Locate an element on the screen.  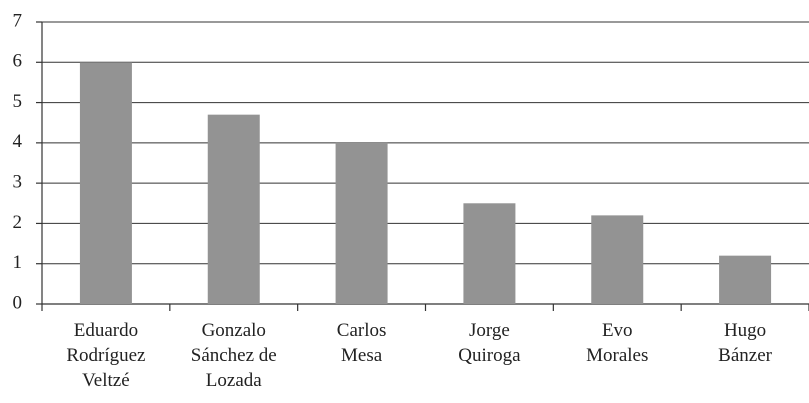
y-tick-label: 7 is located at coordinates (18, 20).